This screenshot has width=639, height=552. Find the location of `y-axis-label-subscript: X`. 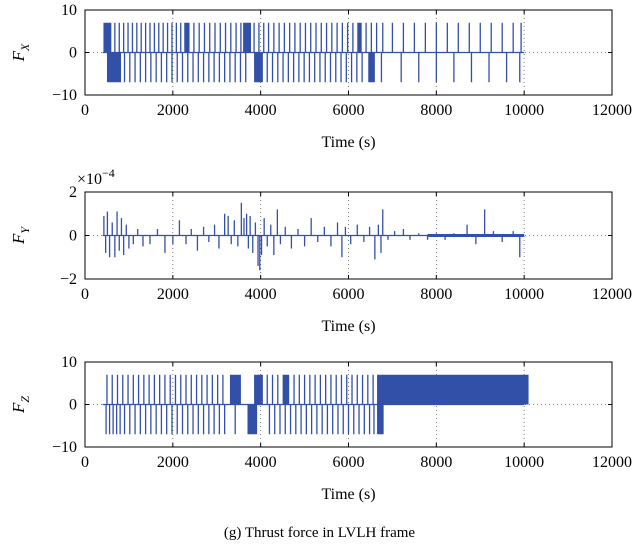

y-axis-label-subscript: X is located at coordinates (25, 47).